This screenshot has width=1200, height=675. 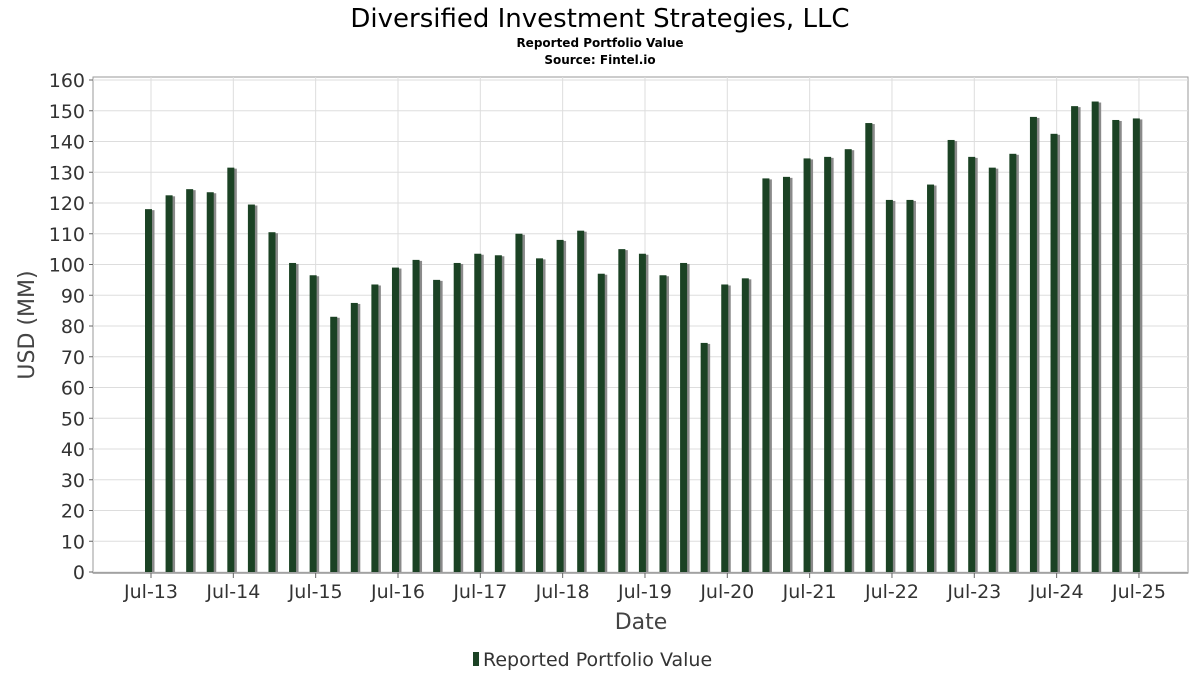 I want to click on y-axis: 0 10 20 30 40 50 60 70 80 90 100 110 120 130 140 150 160, so click(x=71, y=327).